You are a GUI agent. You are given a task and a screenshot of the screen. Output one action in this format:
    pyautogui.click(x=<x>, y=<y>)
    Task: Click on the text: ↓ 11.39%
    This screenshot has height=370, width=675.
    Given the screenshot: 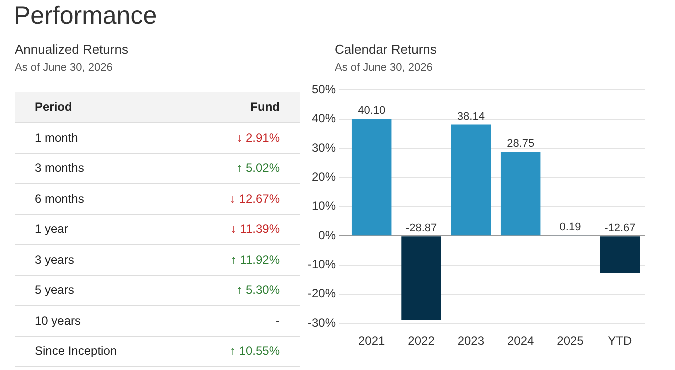 What is the action you would take?
    pyautogui.click(x=255, y=229)
    